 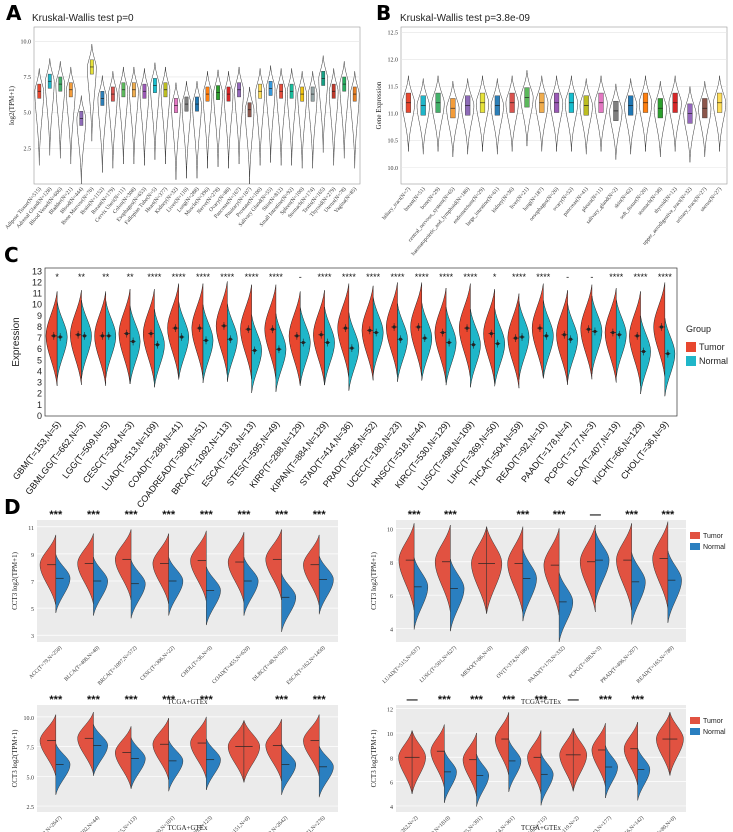 What do you see at coordinates (627, 823) in the screenshot?
I see `category-label: UCS(T=56,N=142)` at bounding box center [627, 823].